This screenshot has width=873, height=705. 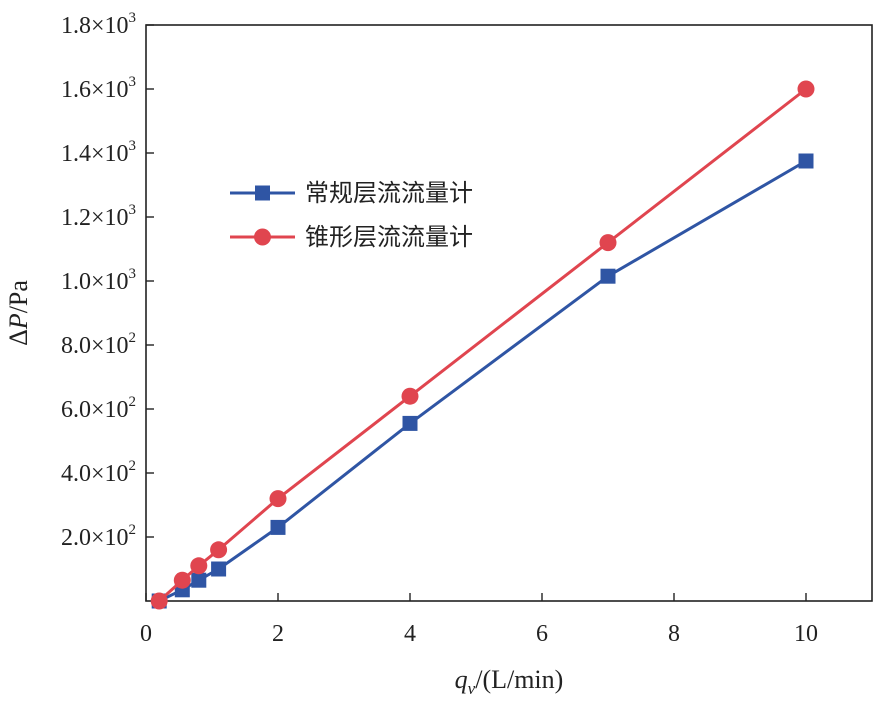 I want to click on legend-label: 常规层流流量计, so click(x=389, y=193).